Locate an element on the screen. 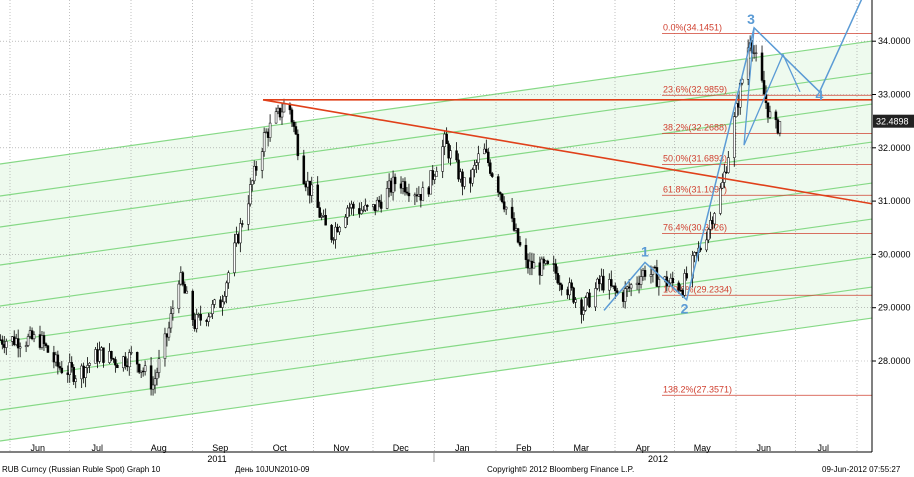  wave-label: 3 is located at coordinates (751, 19).